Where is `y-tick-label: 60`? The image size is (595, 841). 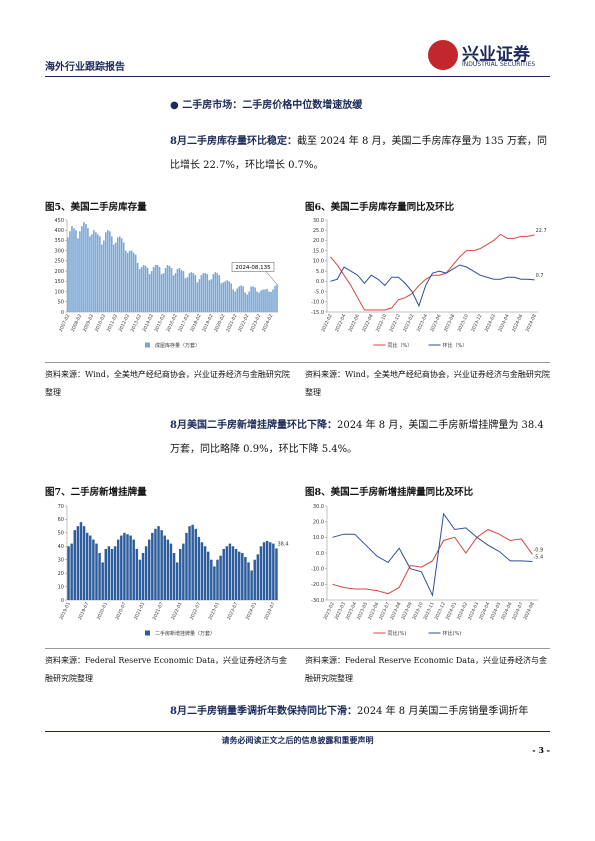 y-tick-label: 60 is located at coordinates (61, 520).